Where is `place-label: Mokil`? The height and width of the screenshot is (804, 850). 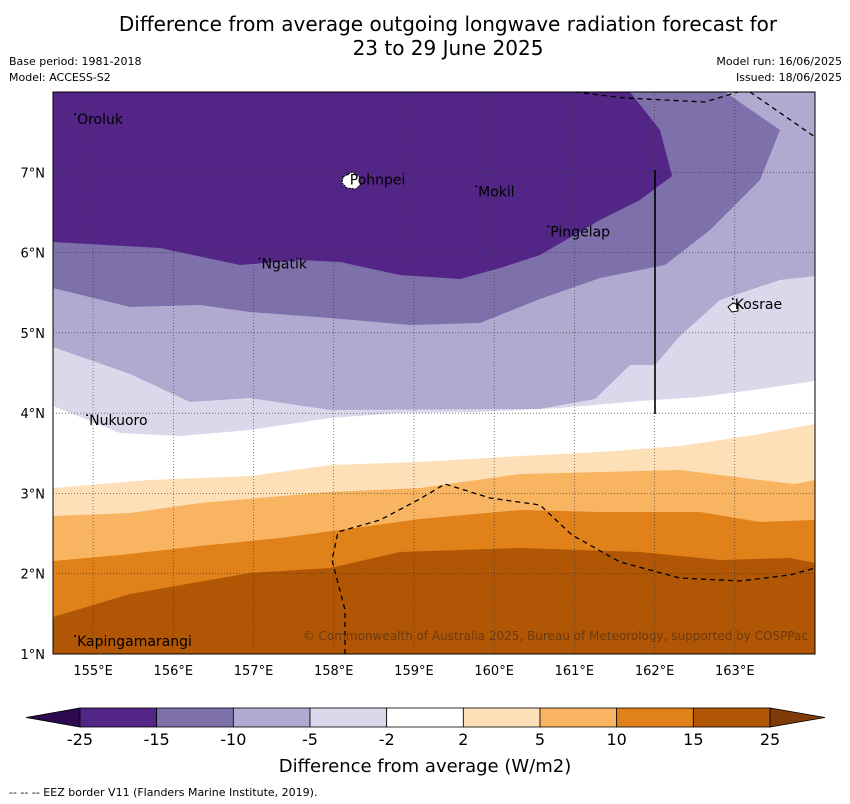
place-label: Mokil is located at coordinates (496, 192).